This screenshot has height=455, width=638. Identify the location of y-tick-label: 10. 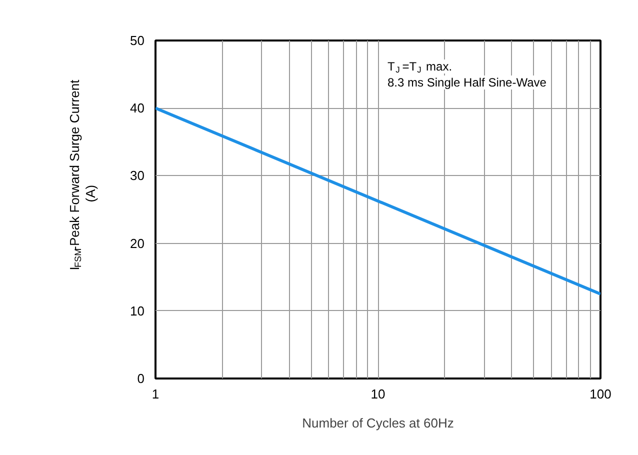
(137, 310).